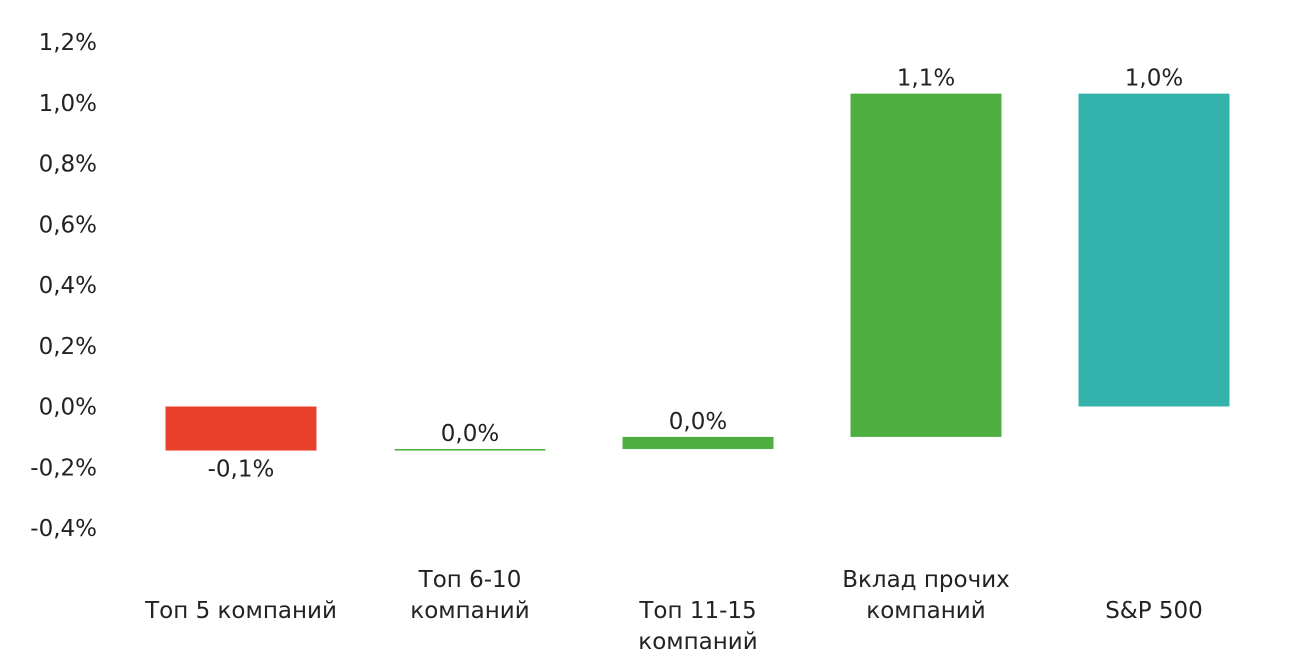 This screenshot has height=650, width=1301. I want to click on y-axis: 1,2% 1,0% 0,8% 0,6% 0,4% 0,2% 0,0% -0,2% -0,4%, so click(63, 286).